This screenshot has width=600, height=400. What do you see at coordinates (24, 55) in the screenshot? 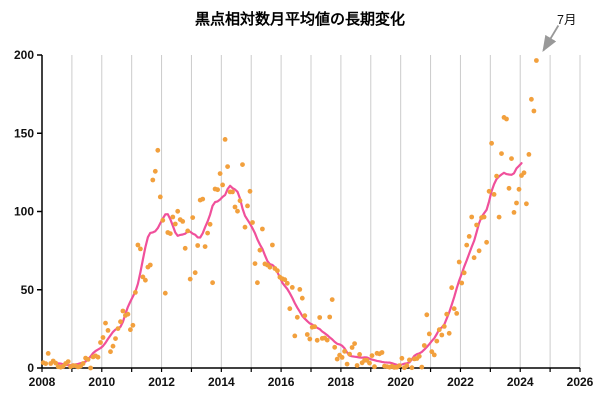
I see `y-tick-label: 200` at bounding box center [24, 55].